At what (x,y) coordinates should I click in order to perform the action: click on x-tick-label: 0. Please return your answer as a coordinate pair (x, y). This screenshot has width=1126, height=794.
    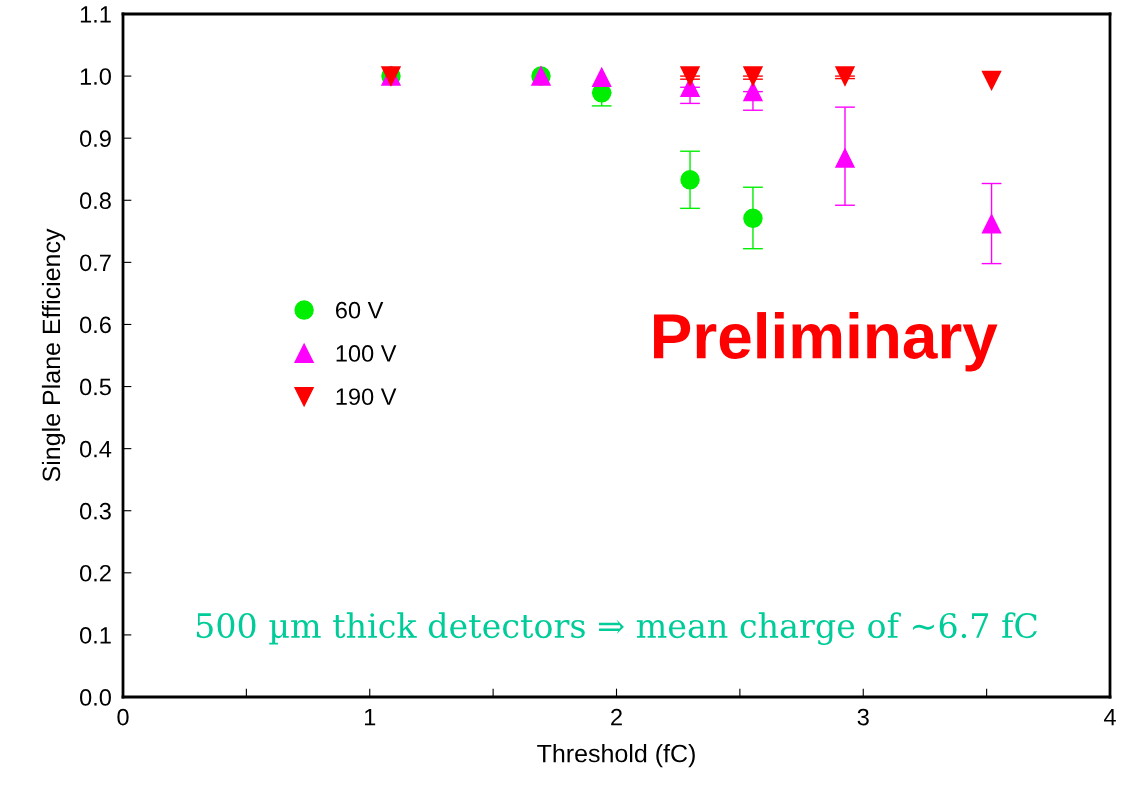
    Looking at the image, I should click on (123, 717).